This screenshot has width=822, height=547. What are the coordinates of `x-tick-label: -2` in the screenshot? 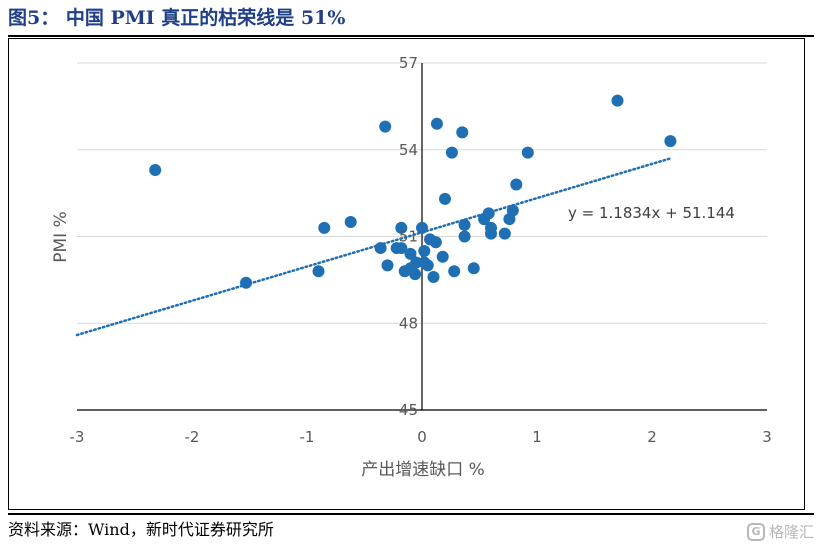 It's located at (192, 437).